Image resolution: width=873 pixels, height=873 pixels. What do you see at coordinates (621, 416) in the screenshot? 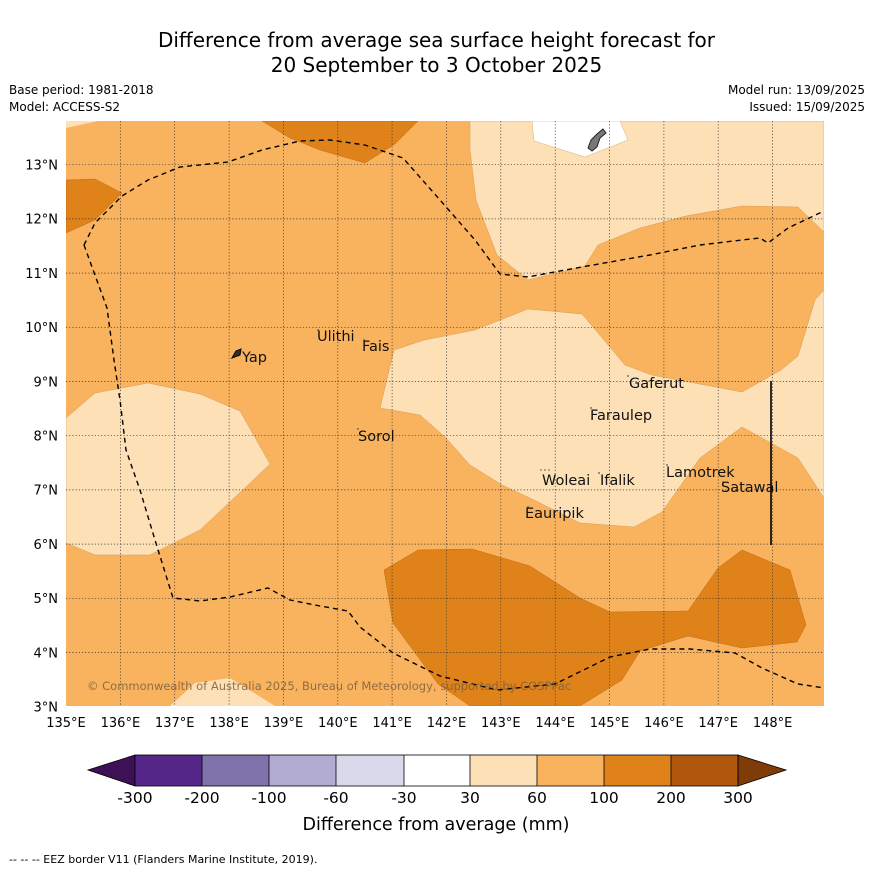
I see `label-faraulep: Faraulep` at bounding box center [621, 416].